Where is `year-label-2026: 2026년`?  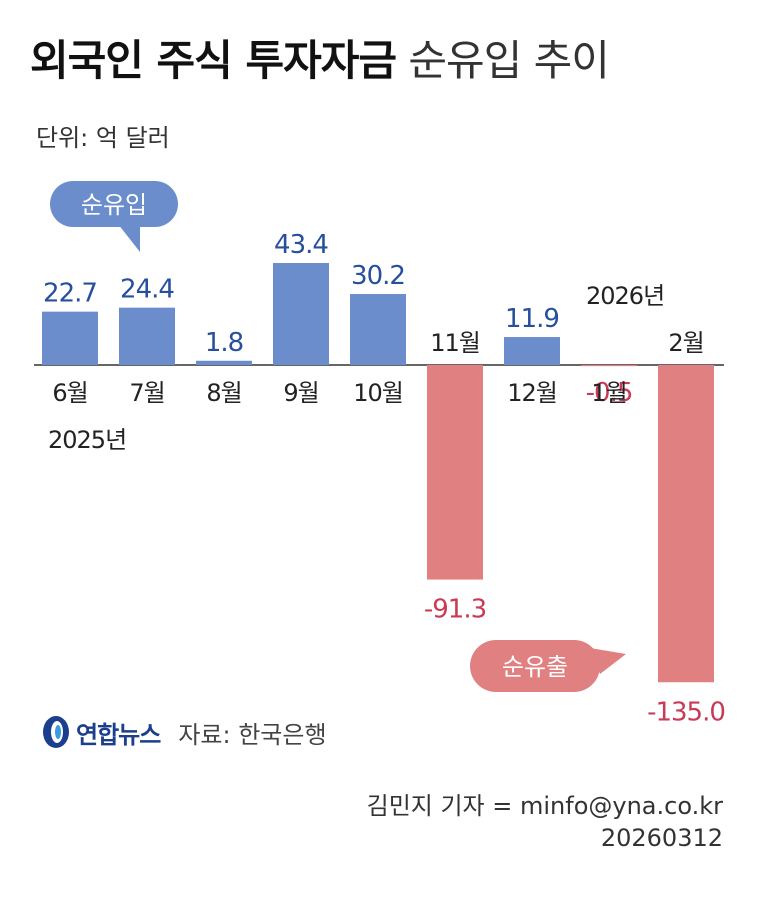 year-label-2026: 2026년 is located at coordinates (625, 296).